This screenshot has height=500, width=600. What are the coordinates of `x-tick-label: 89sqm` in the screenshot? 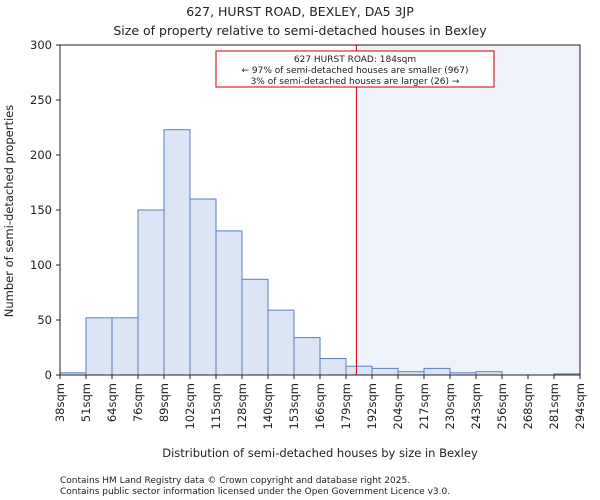 It's located at (164, 402).